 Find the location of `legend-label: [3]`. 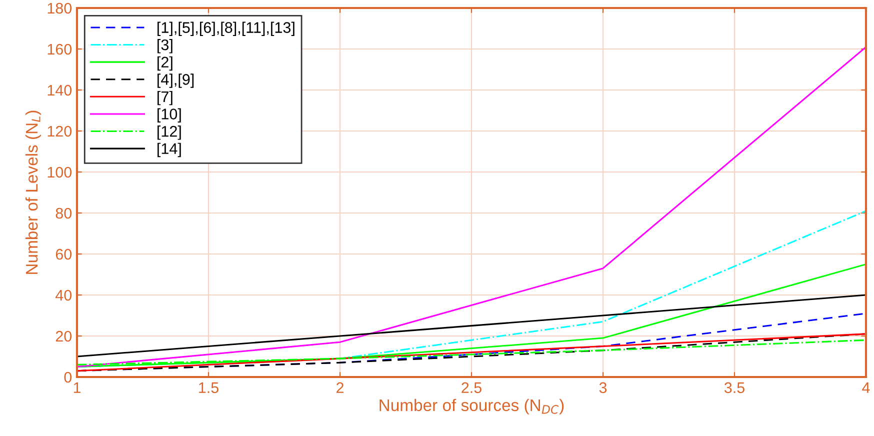

legend-label: [3] is located at coordinates (165, 46).